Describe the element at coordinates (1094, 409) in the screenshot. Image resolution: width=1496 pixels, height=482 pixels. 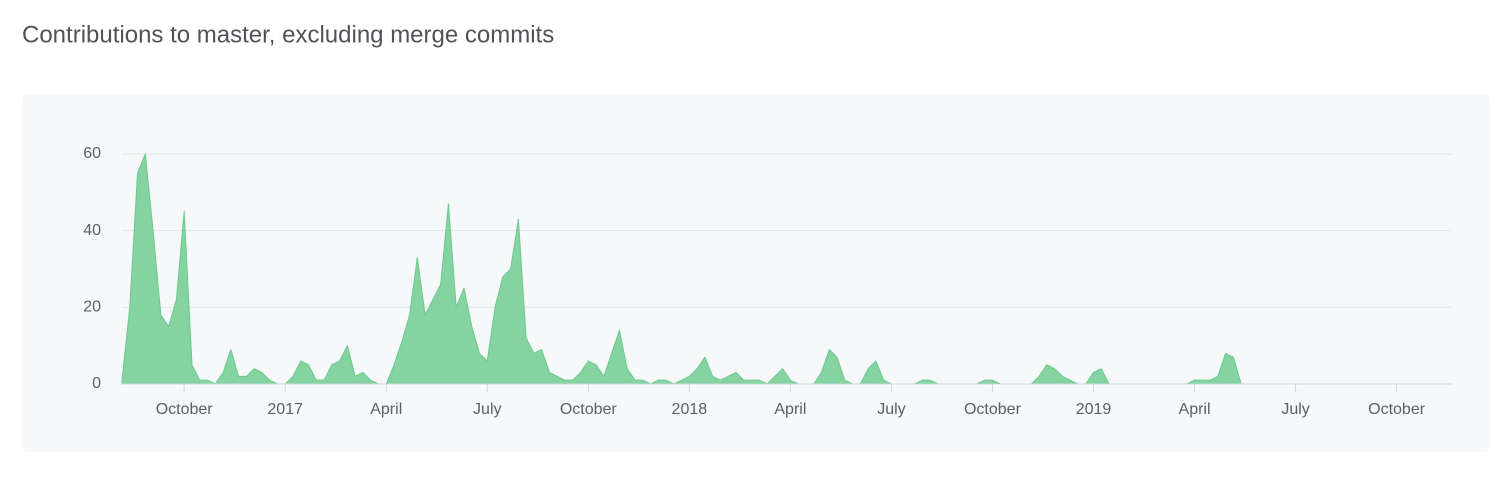
I see `x-tick-label: 2019` at that location.